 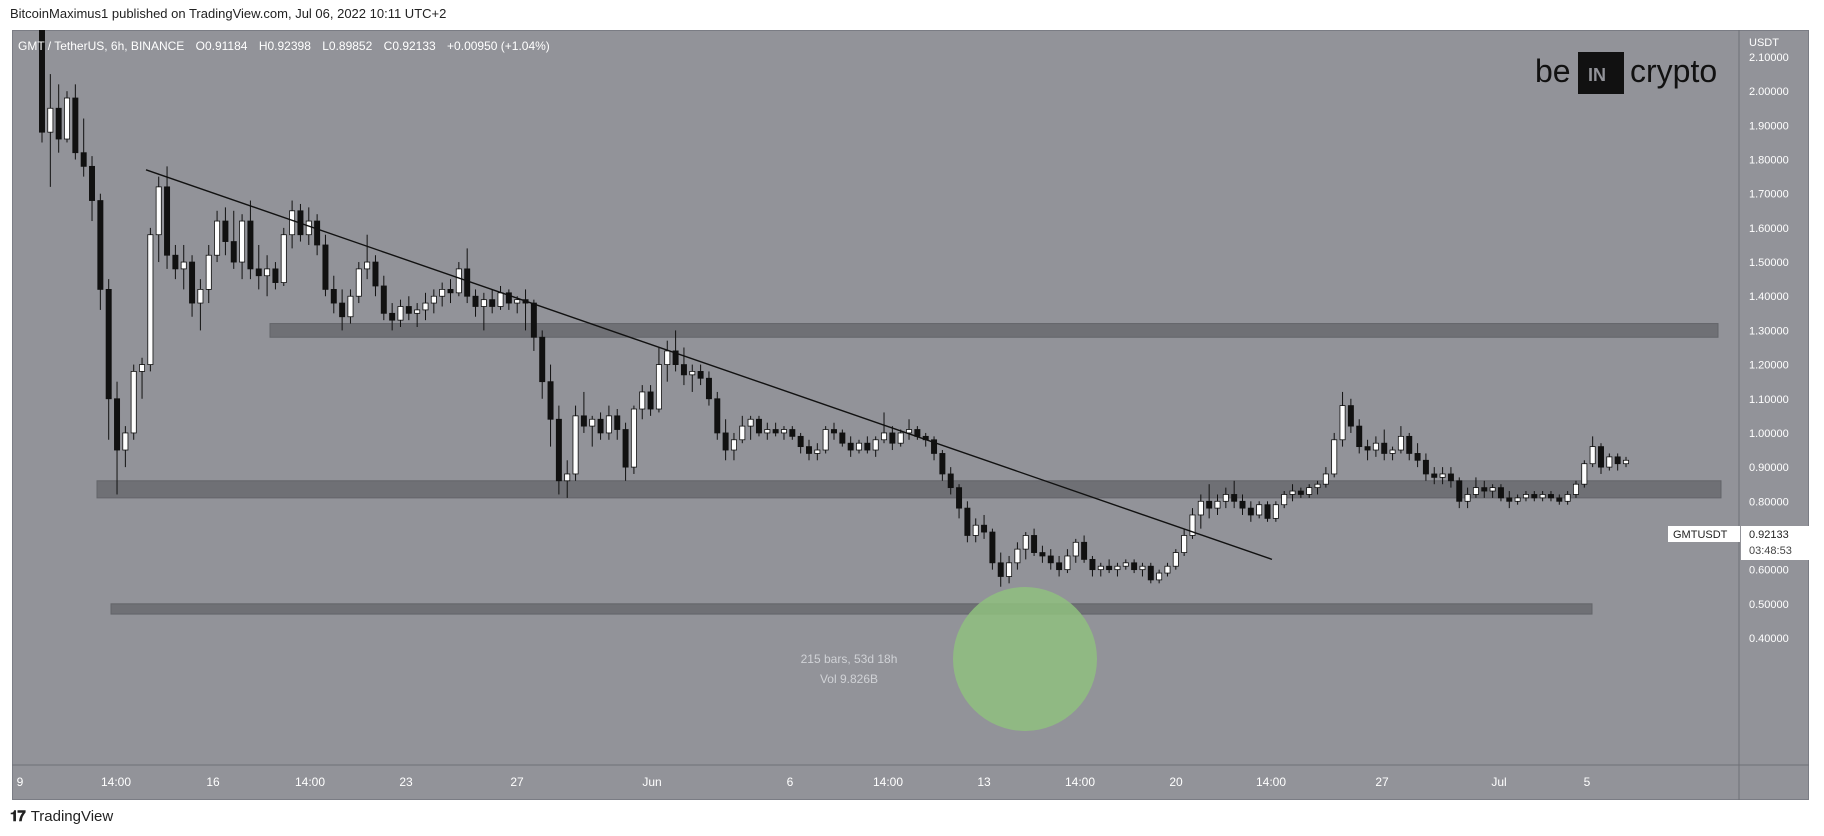 What do you see at coordinates (984, 782) in the screenshot?
I see `x-tick-label: 13` at bounding box center [984, 782].